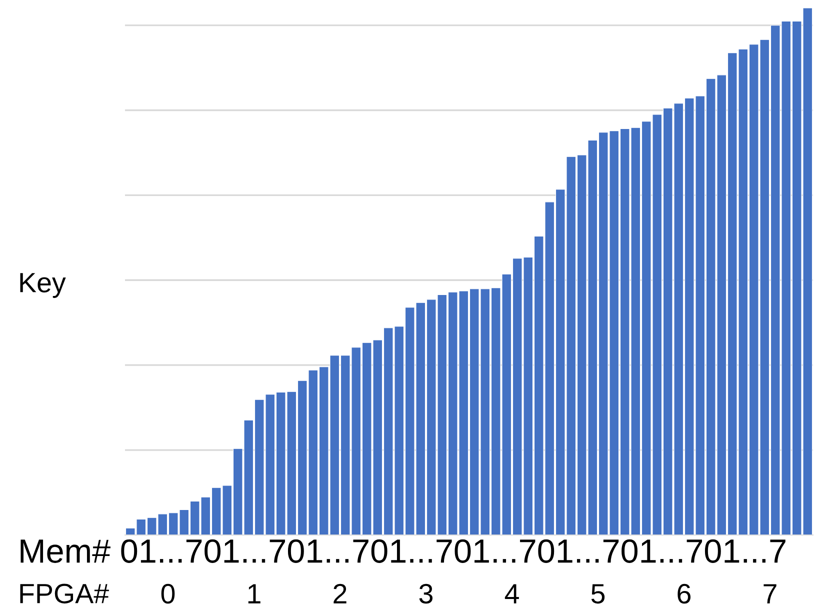 This screenshot has height=612, width=817. I want to click on text: 5, so click(598, 594).